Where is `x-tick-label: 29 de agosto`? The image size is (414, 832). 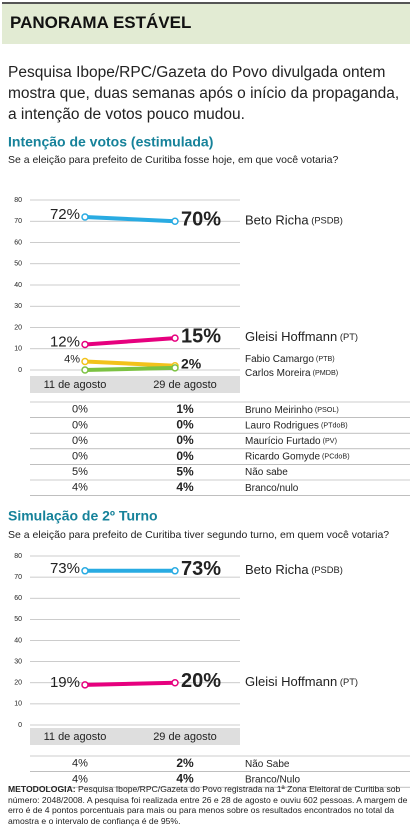
x-tick-label: 29 de agosto is located at coordinates (185, 385).